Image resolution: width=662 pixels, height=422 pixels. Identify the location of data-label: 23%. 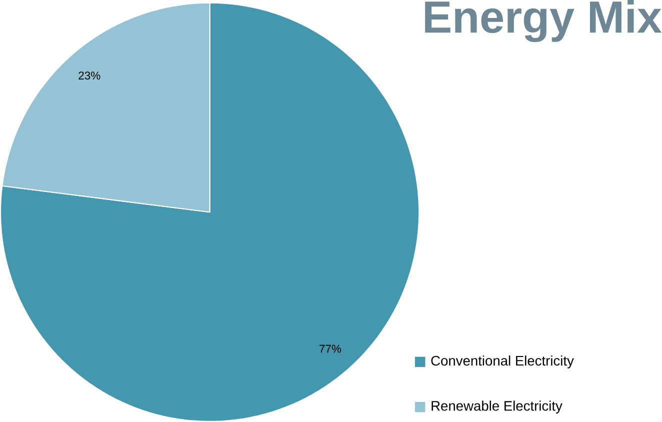
(89, 76).